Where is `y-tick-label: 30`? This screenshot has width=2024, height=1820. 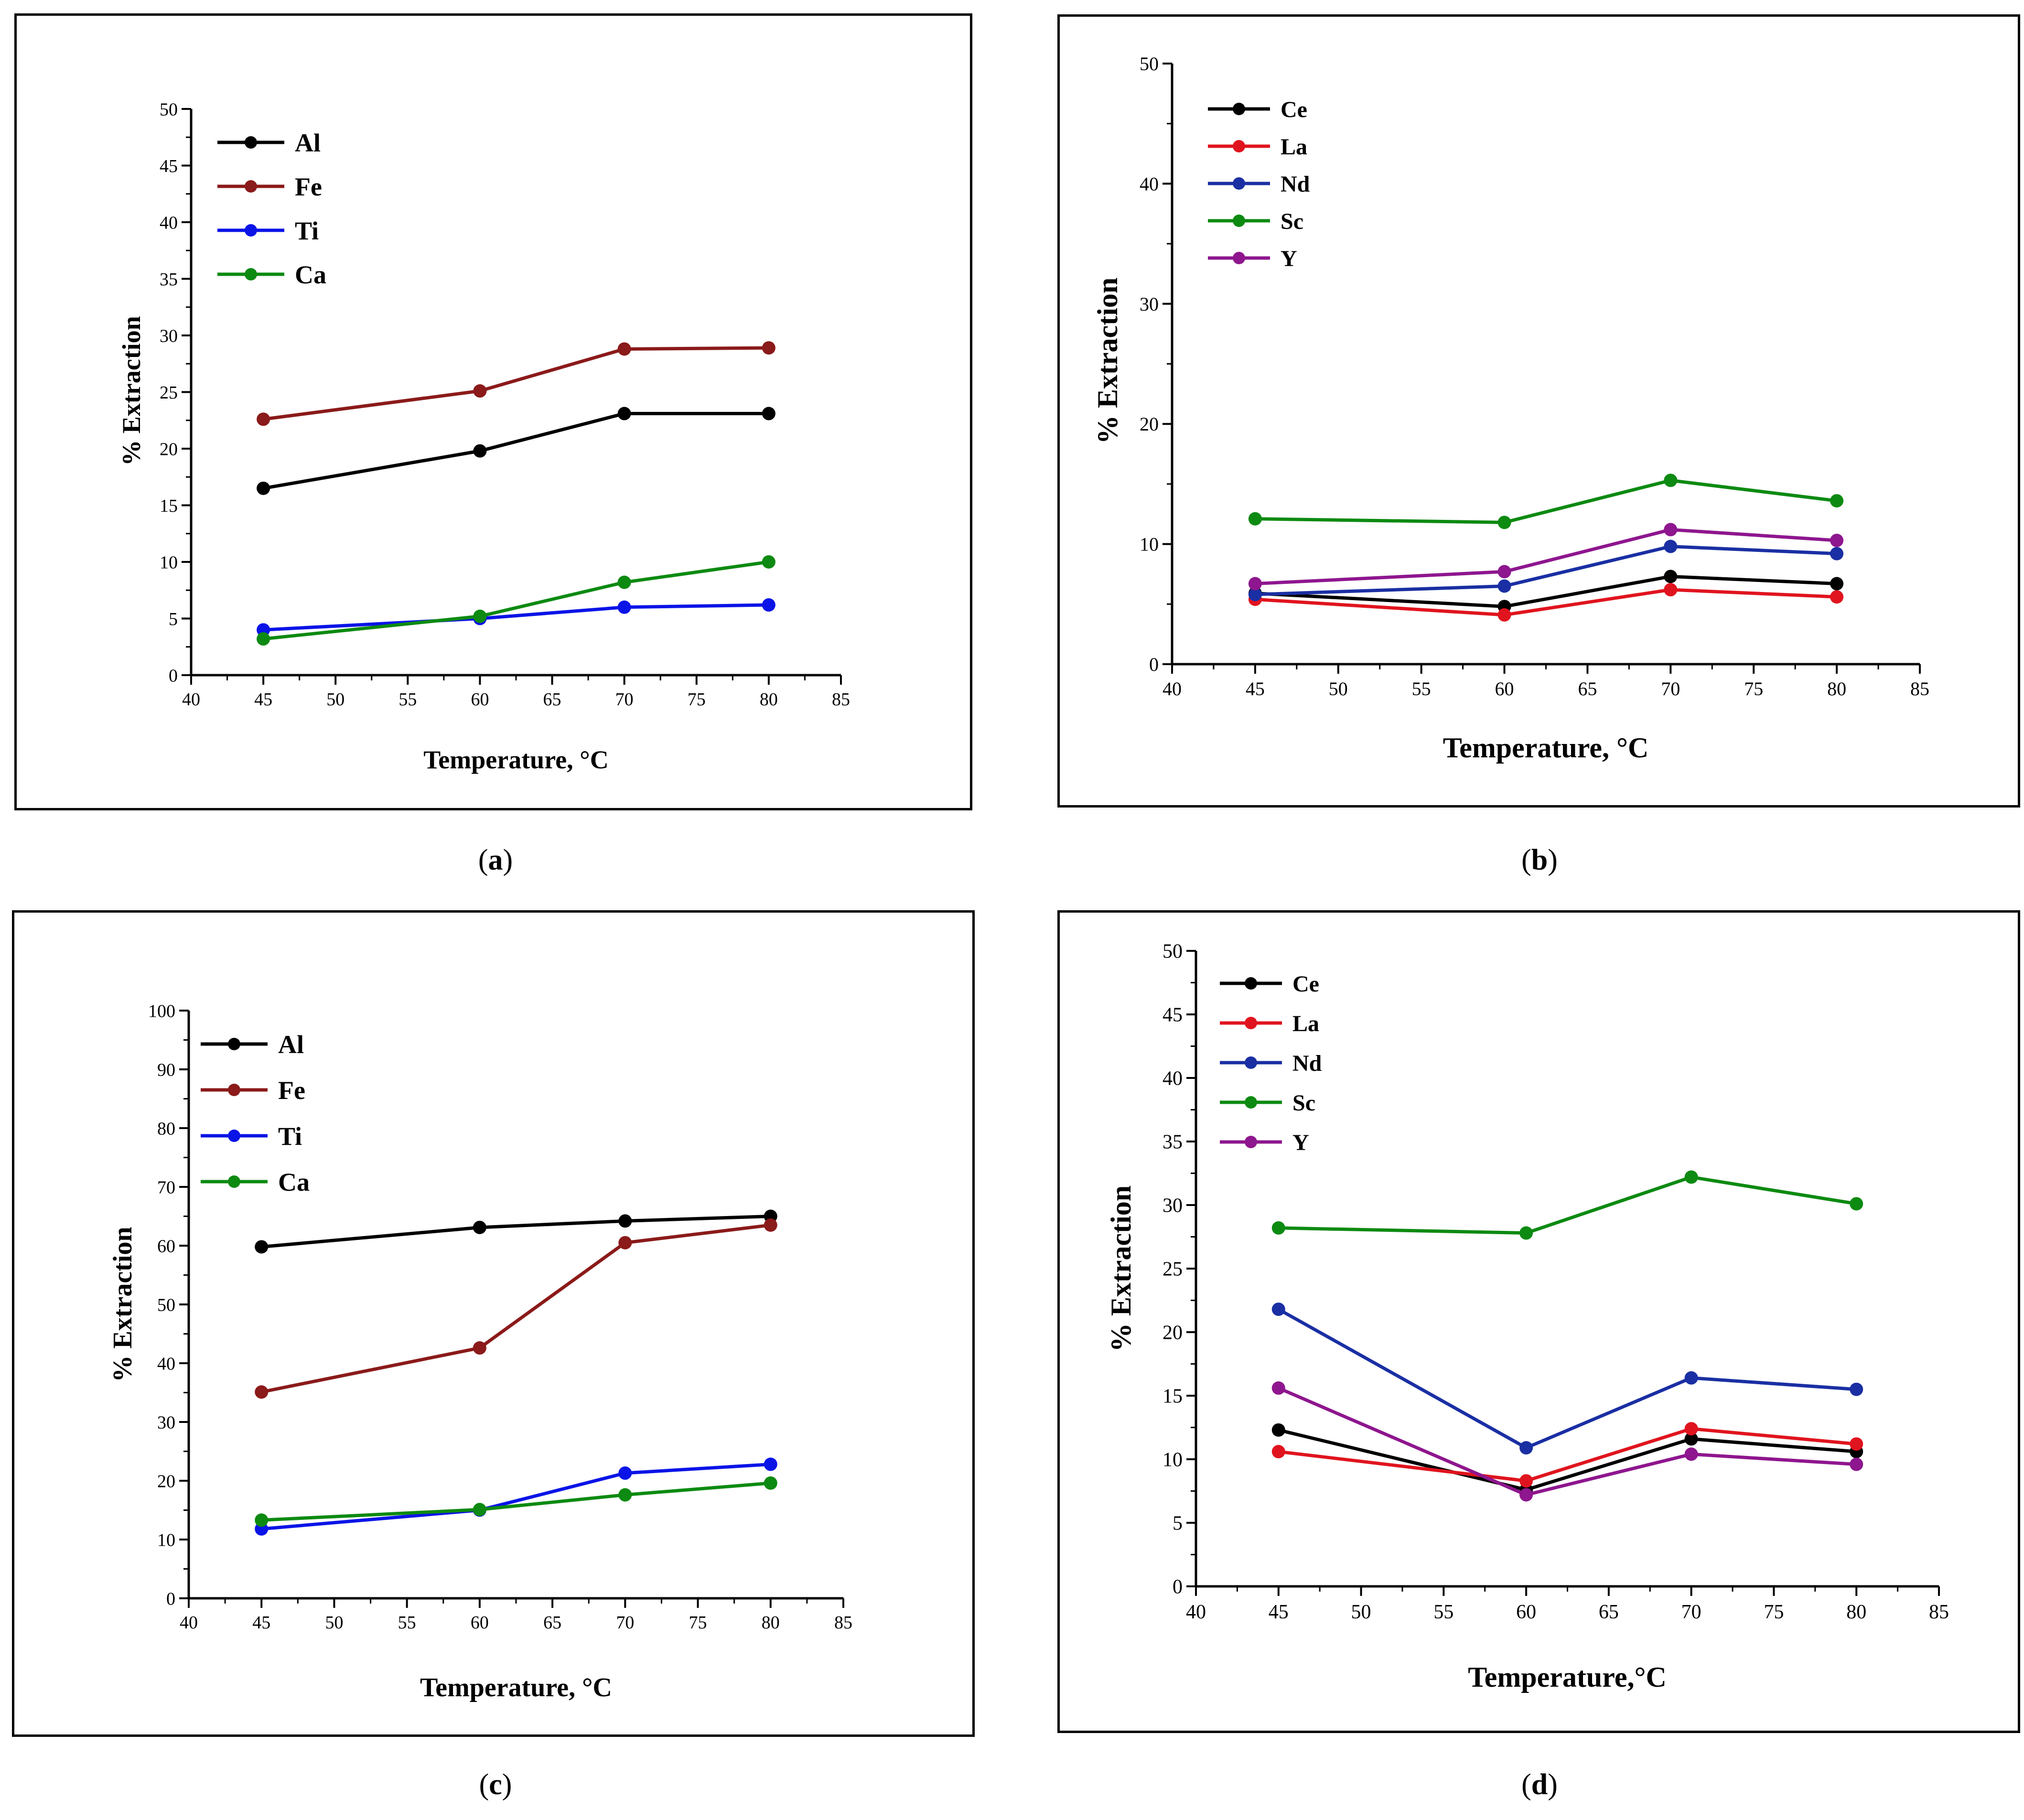 y-tick-label: 30 is located at coordinates (1149, 304).